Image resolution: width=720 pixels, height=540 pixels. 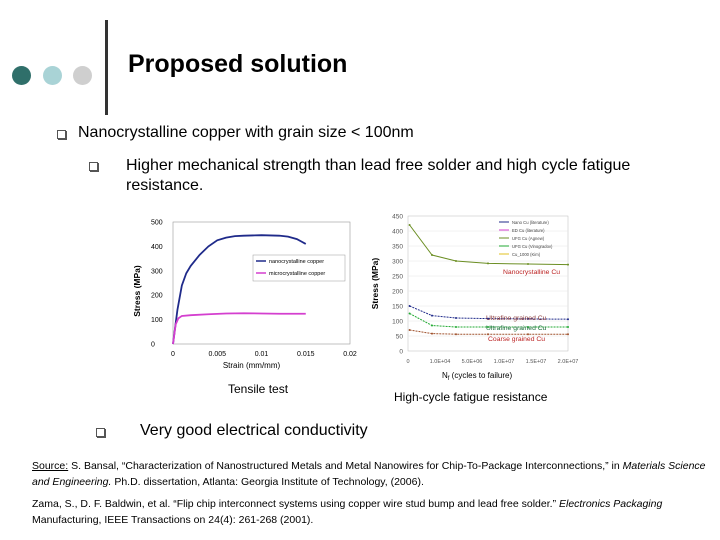 What do you see at coordinates (530, 222) in the screenshot?
I see `legend-label: Nano Cu (literature)` at bounding box center [530, 222].